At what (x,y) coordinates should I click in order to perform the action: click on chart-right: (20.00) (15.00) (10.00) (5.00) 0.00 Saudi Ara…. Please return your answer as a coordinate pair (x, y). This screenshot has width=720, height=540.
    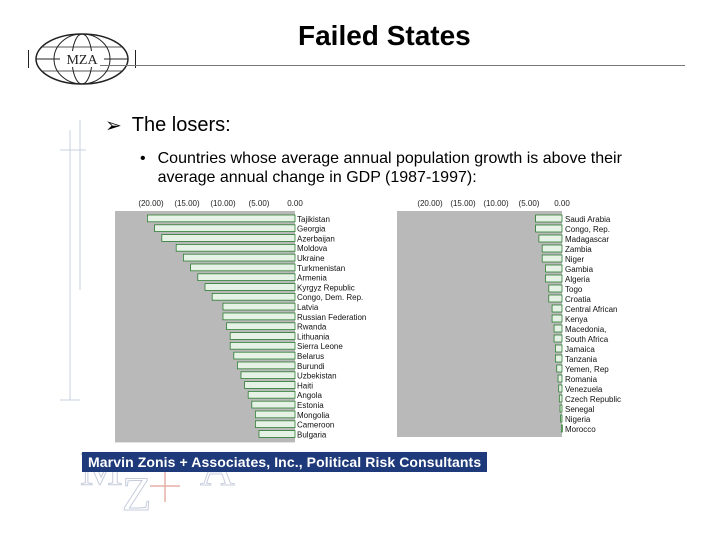
    Looking at the image, I should click on (509, 318).